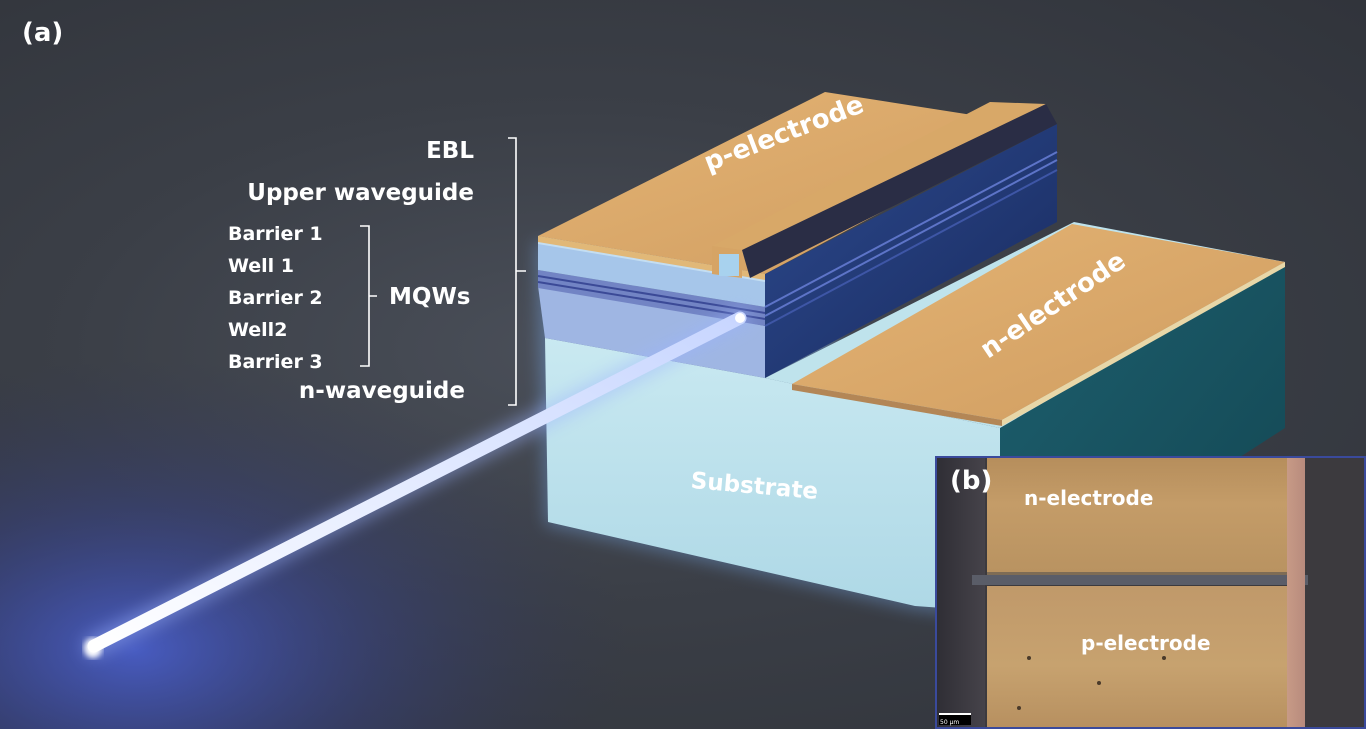 The width and height of the screenshot is (1366, 729). What do you see at coordinates (651, 258) in the screenshot?
I see `p-electrode-front-edge` at bounding box center [651, 258].